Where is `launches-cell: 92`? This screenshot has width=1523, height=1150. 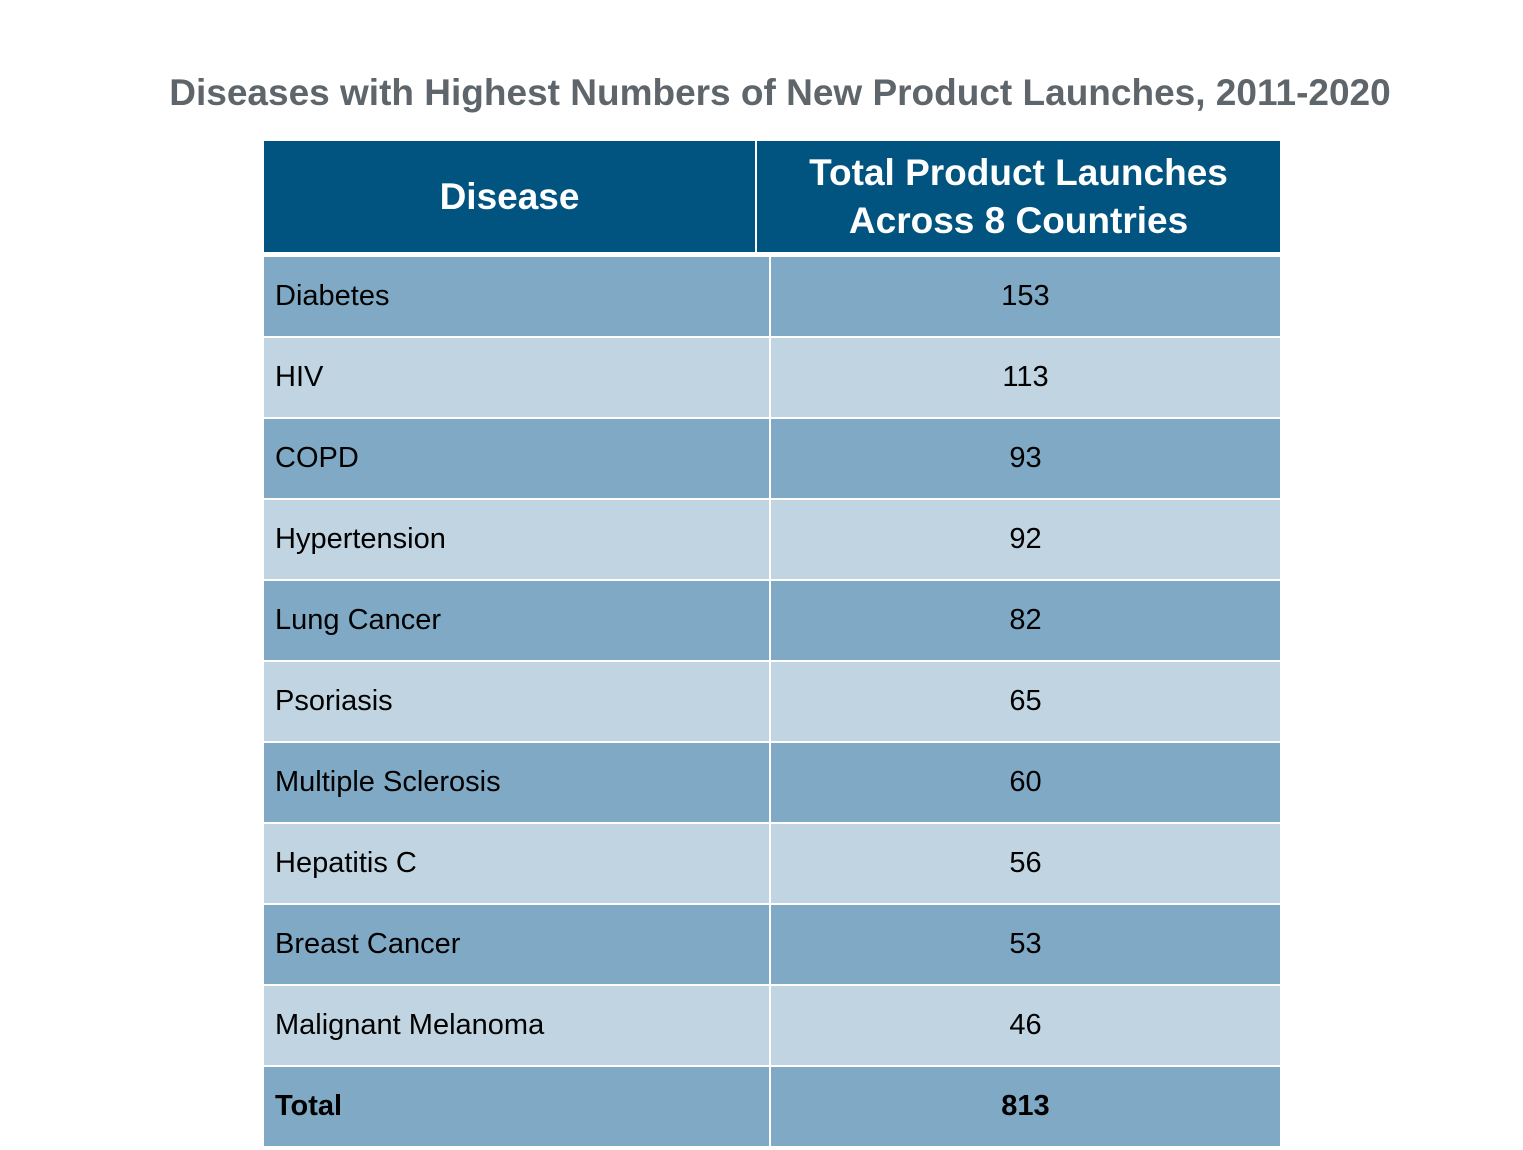 launches-cell: 92 is located at coordinates (1025, 539).